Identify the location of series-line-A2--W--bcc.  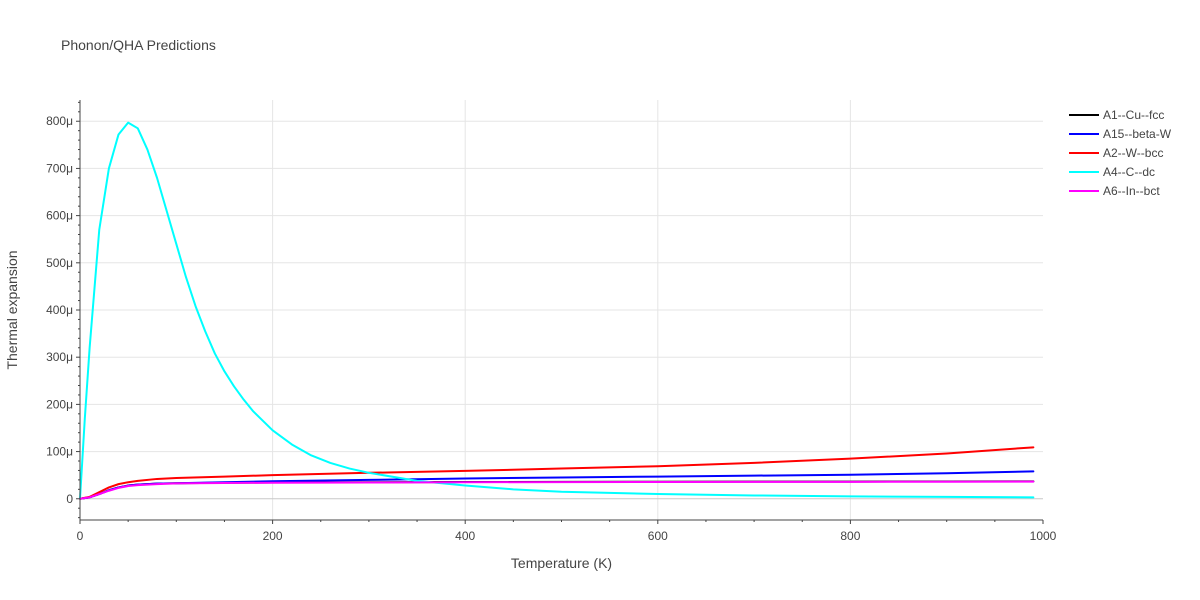
(557, 473).